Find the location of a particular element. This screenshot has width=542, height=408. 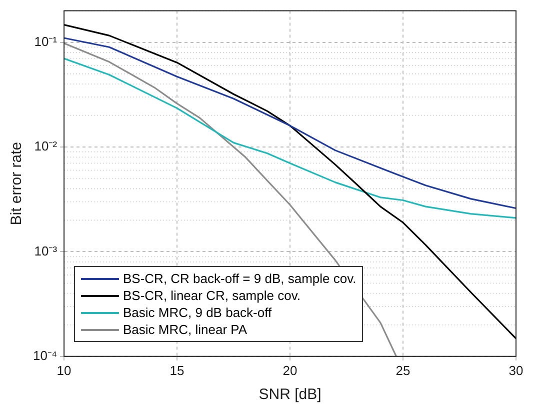

legend-label: BS-CR, CR back-off = 9 dB, sample cov. is located at coordinates (239, 278).